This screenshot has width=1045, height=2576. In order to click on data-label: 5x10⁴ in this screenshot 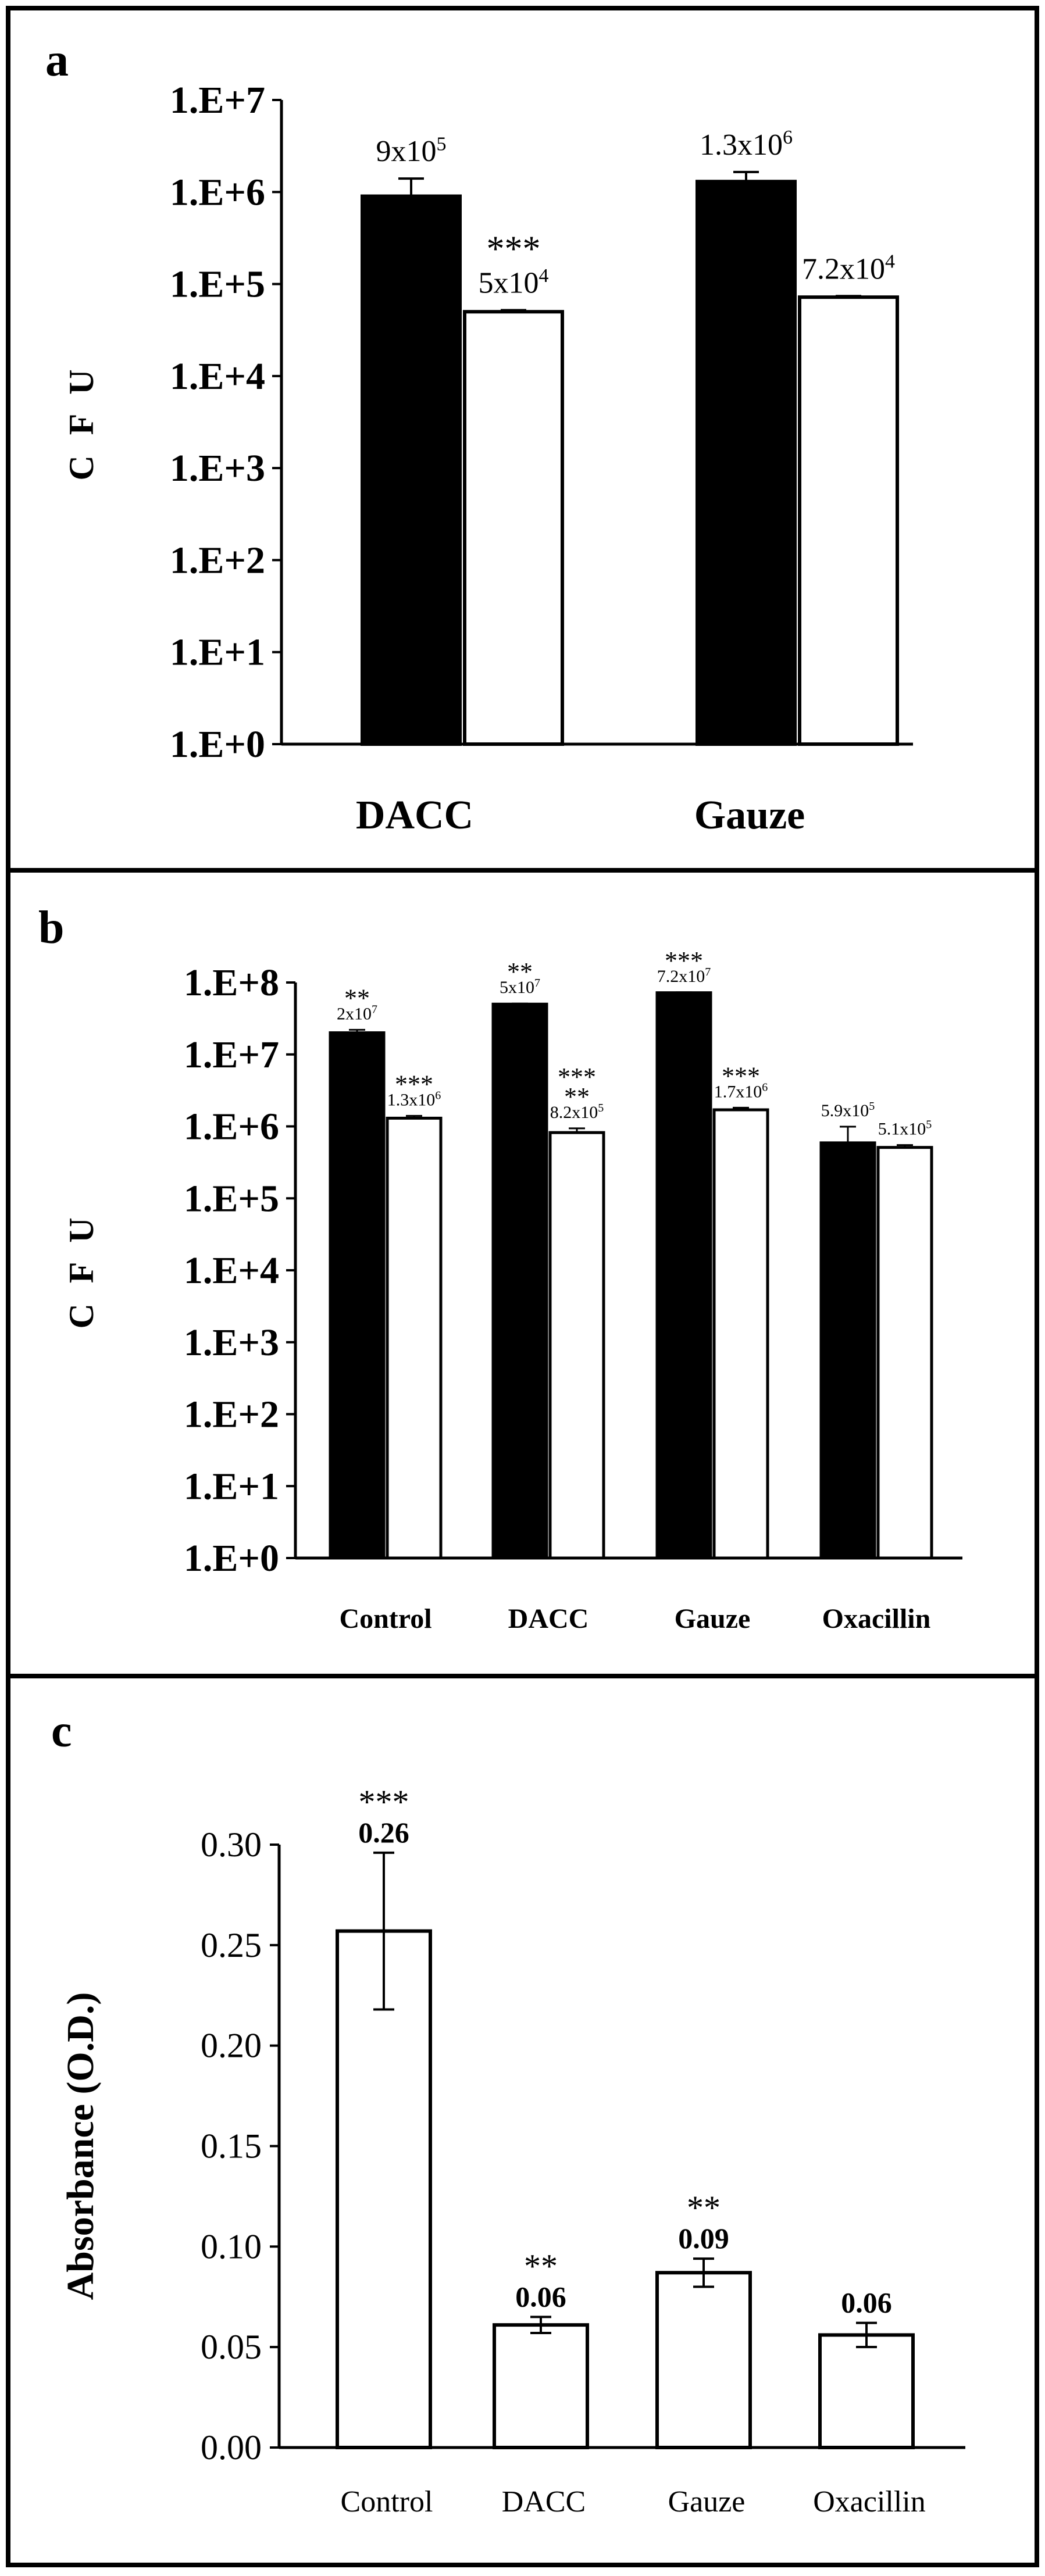, I will do `click(514, 282)`.